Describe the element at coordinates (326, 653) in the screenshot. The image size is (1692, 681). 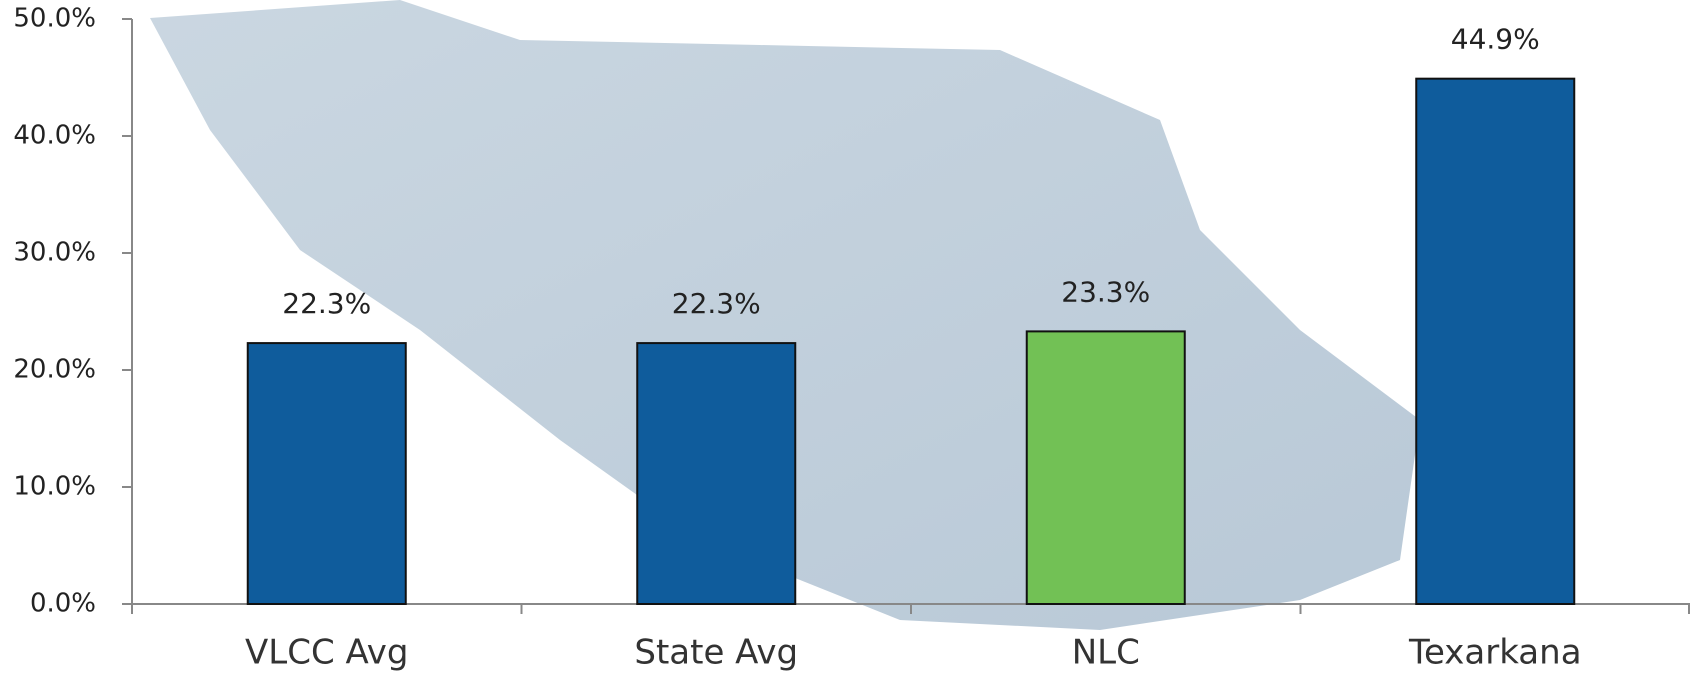
I see `x-tick-label: VLCC Avg` at that location.